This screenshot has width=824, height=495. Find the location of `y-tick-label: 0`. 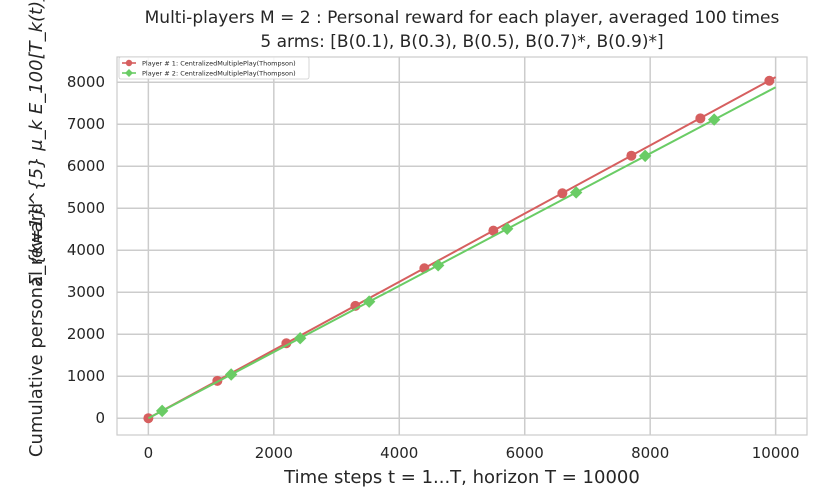

y-tick-label: 0 is located at coordinates (100, 418).